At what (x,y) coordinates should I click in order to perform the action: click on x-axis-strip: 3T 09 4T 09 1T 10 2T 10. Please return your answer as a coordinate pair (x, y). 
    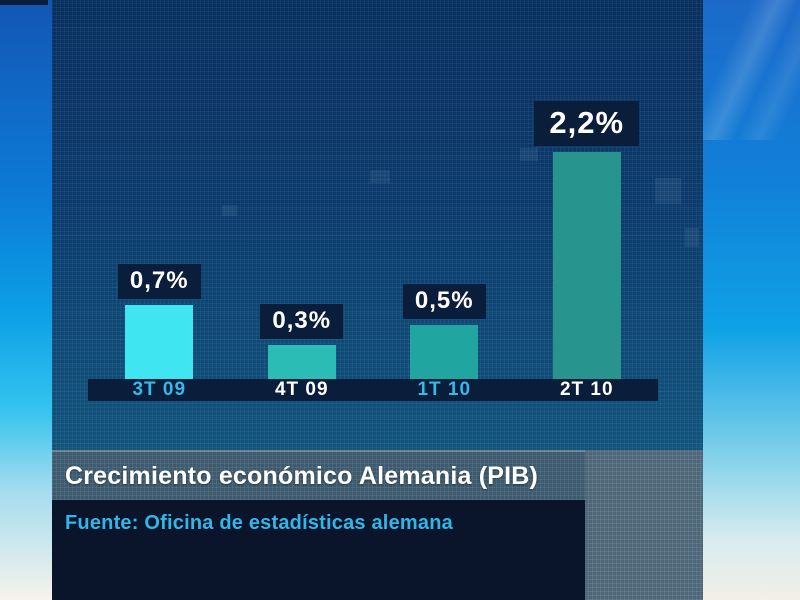
    Looking at the image, I should click on (373, 390).